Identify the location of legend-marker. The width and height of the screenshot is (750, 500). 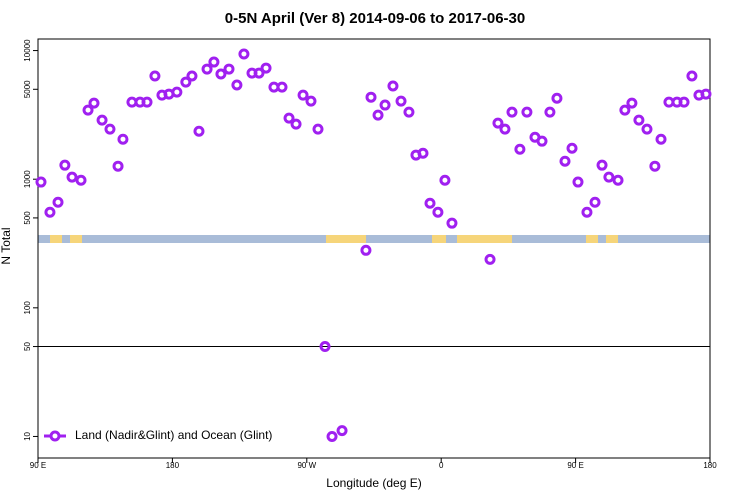
(55, 436).